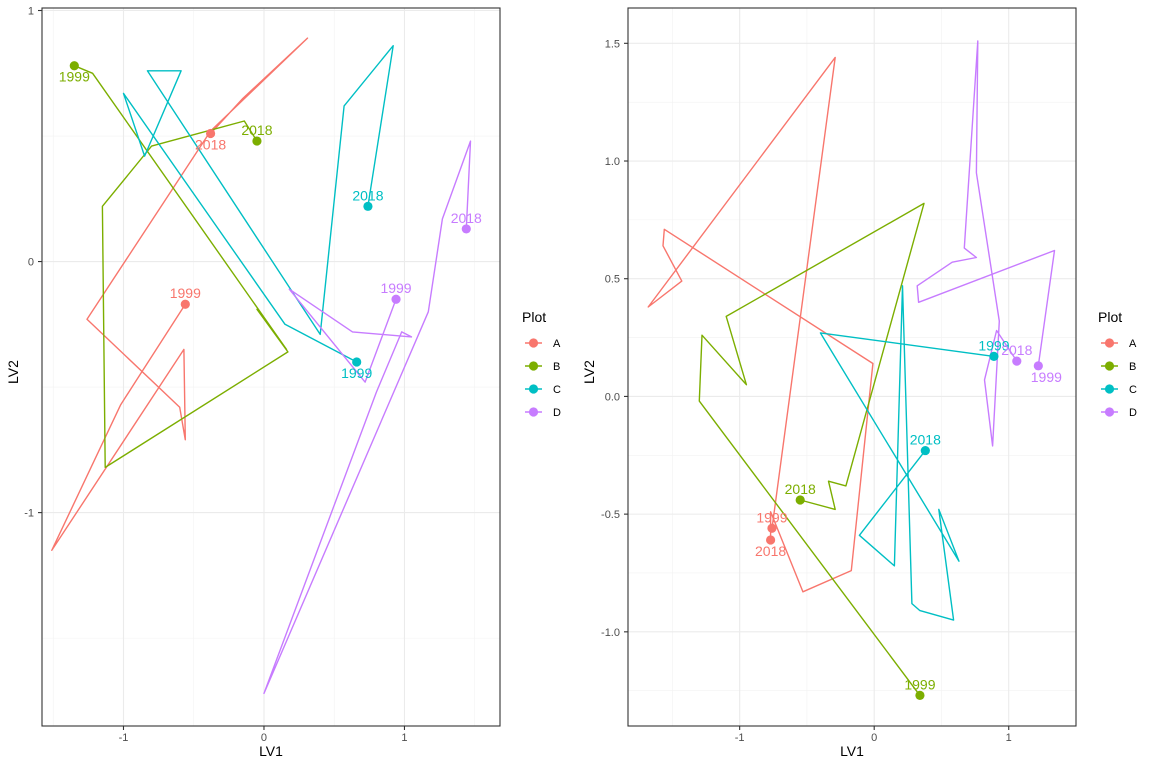 The image size is (1152, 768). Describe the element at coordinates (612, 44) in the screenshot. I see `y-tick-label: 1.5` at that location.